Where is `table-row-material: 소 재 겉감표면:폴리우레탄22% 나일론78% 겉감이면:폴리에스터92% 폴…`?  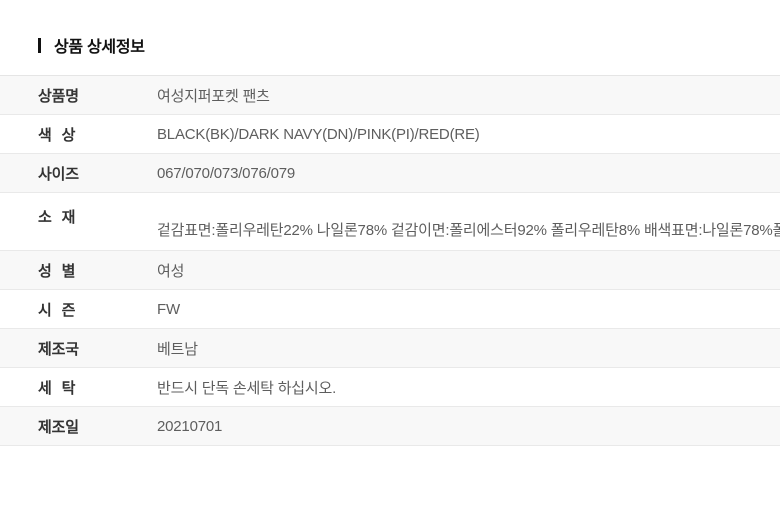
table-row-material: 소 재 겉감표면:폴리우레탄22% 나일론78% 겉감이면:폴리에스터92% 폴… is located at coordinates (390, 222).